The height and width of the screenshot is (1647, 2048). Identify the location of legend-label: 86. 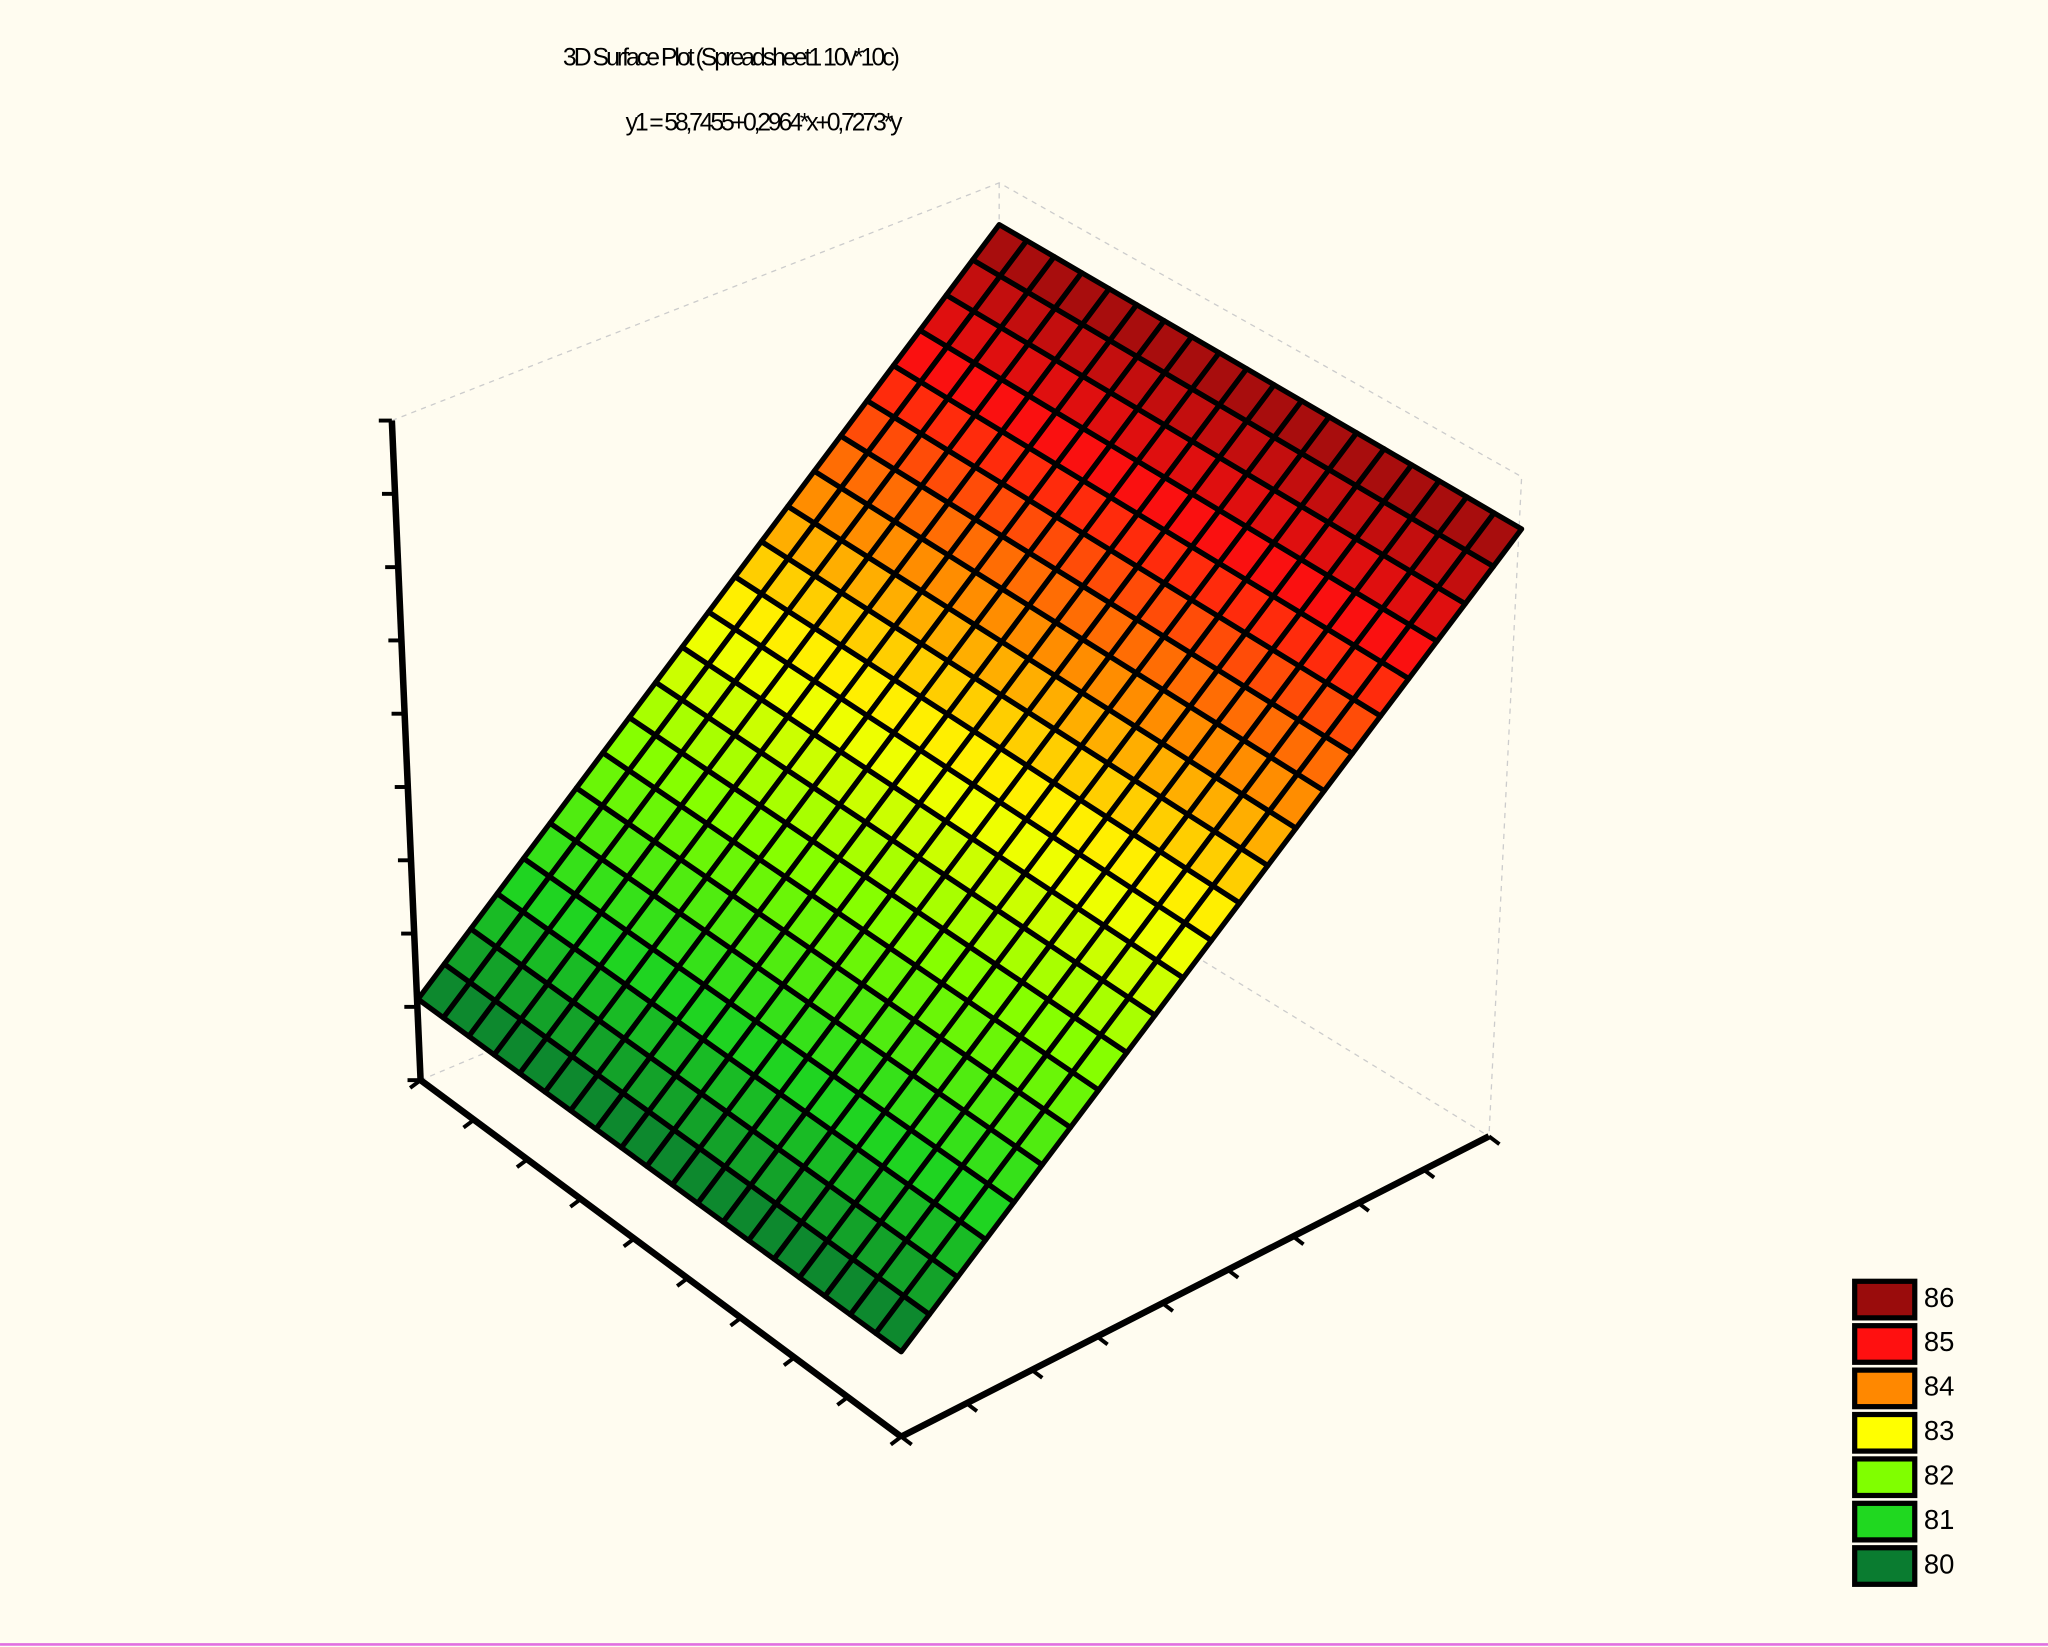
(1939, 1297).